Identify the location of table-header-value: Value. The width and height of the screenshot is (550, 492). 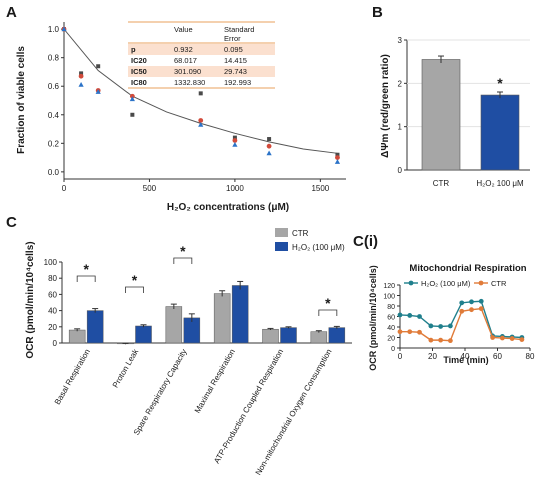
(183, 29).